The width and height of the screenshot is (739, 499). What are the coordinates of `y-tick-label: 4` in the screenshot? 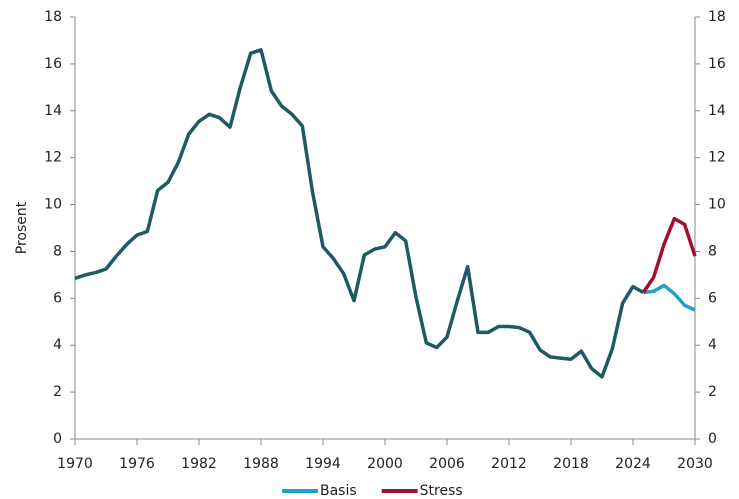 It's located at (57, 345).